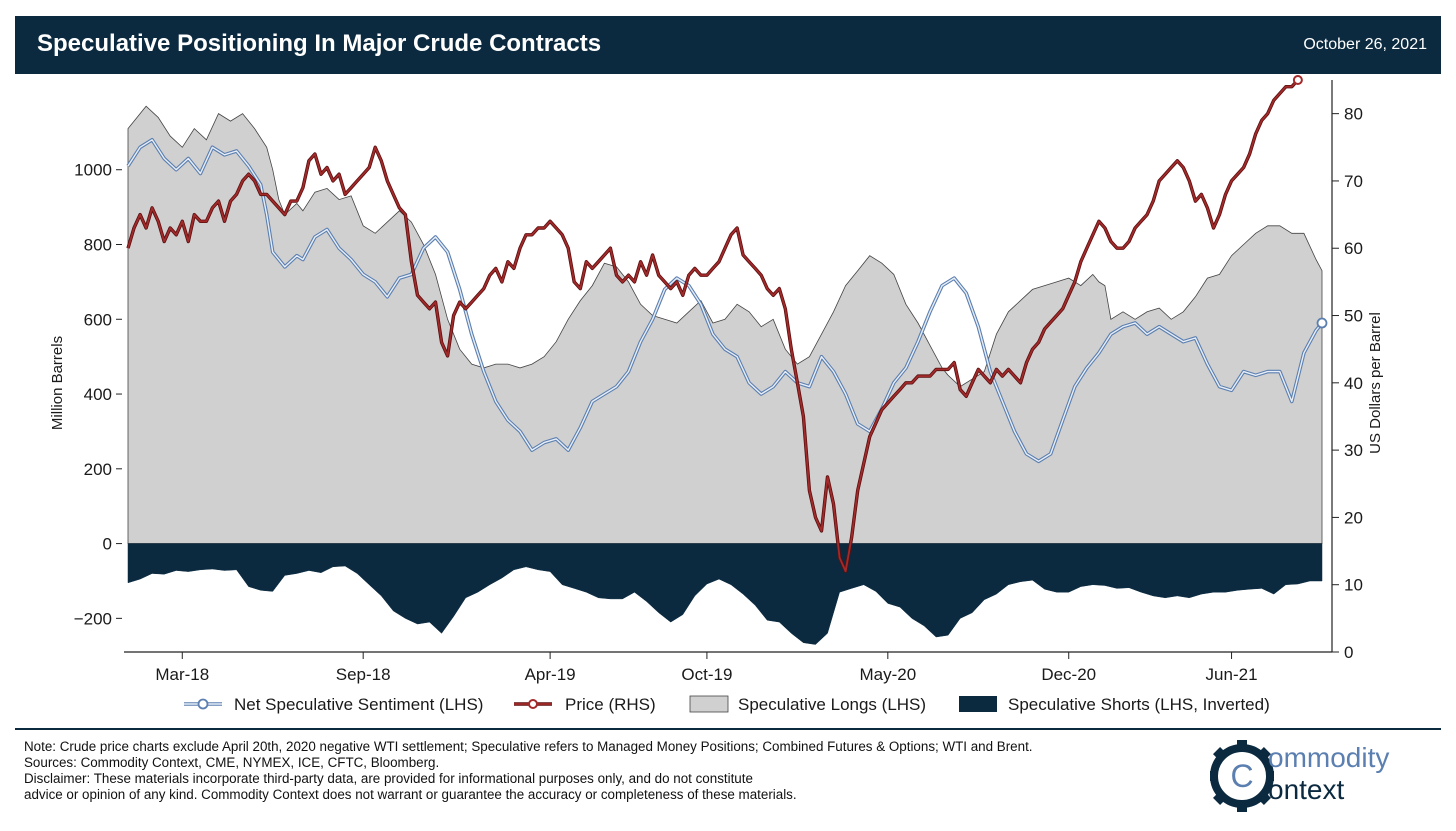 The height and width of the screenshot is (831, 1456). Describe the element at coordinates (182, 674) in the screenshot. I see `x-tick-label: Mar-18` at that location.